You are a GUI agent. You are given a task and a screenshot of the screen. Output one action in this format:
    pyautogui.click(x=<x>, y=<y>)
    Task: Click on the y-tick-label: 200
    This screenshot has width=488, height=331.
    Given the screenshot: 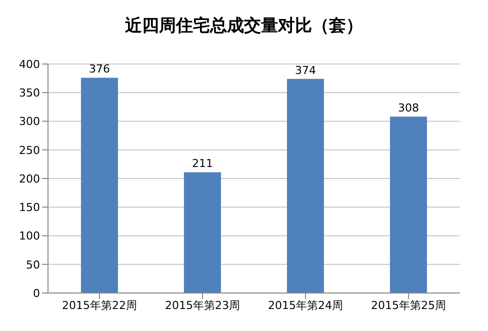 What is the action you would take?
    pyautogui.click(x=29, y=179)
    